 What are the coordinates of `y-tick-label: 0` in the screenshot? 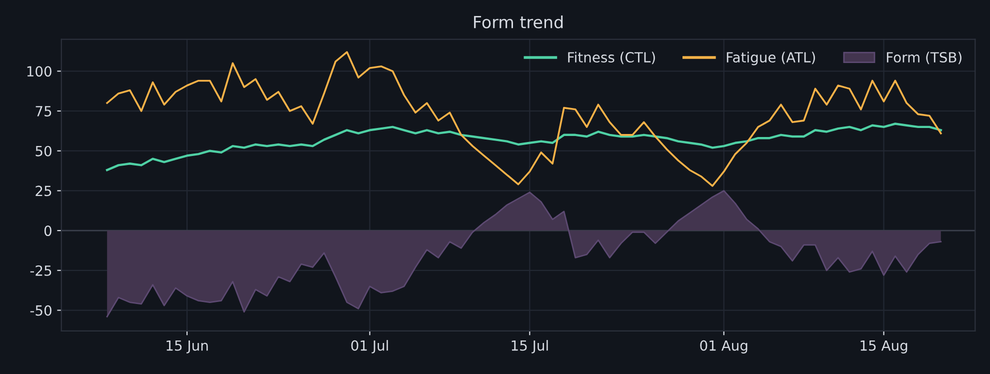 It's located at (48, 231).